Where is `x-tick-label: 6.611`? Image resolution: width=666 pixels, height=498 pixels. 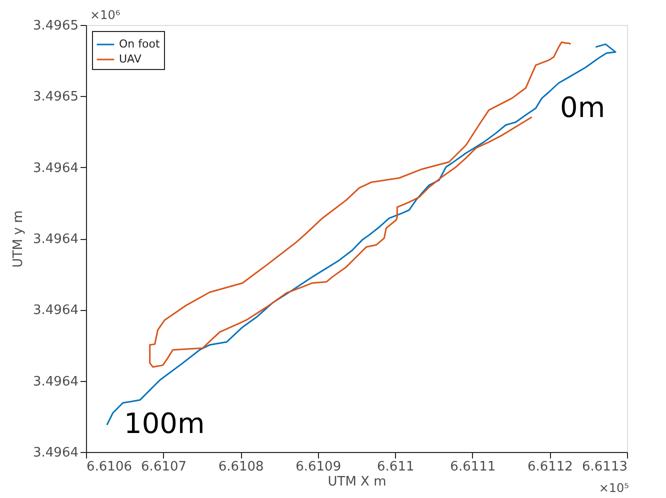
x-tick-label: 6.611 is located at coordinates (395, 467).